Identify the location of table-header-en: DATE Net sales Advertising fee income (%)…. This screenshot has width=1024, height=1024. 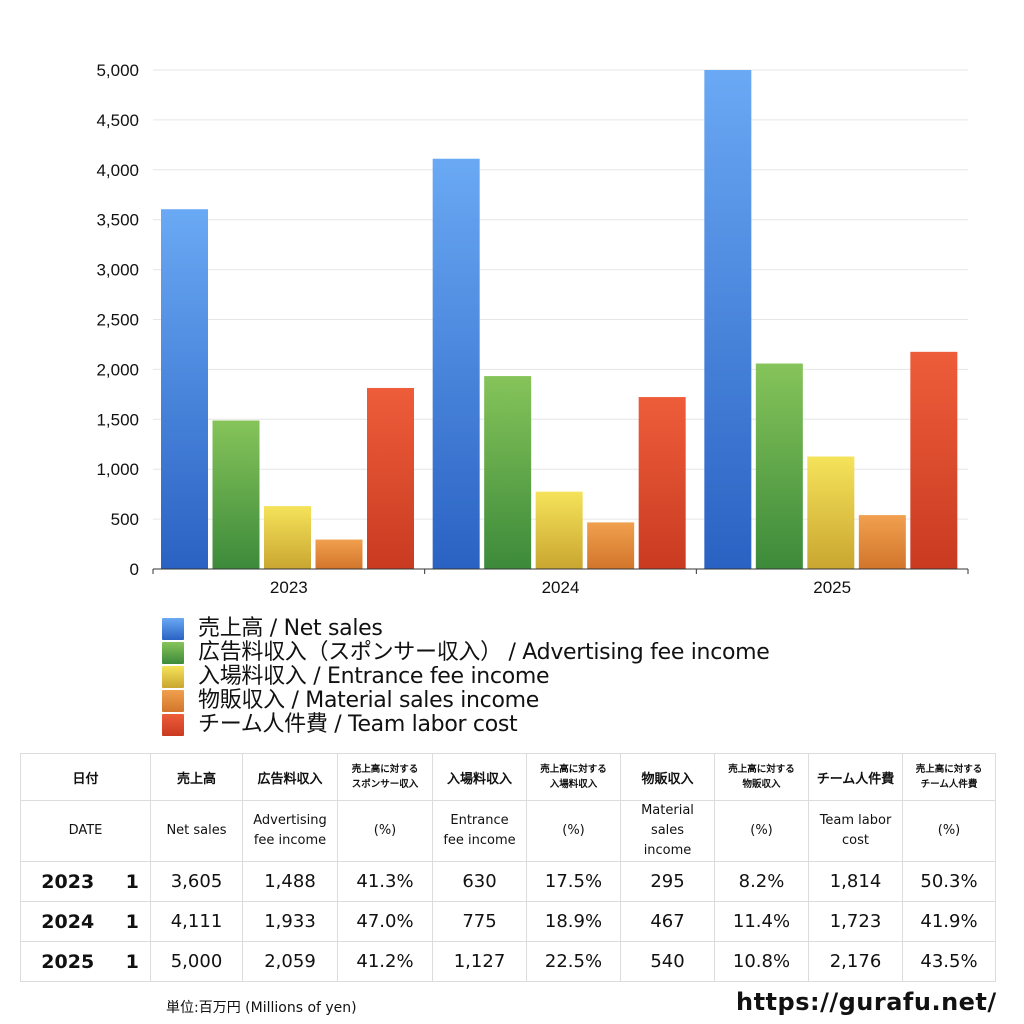
(508, 831).